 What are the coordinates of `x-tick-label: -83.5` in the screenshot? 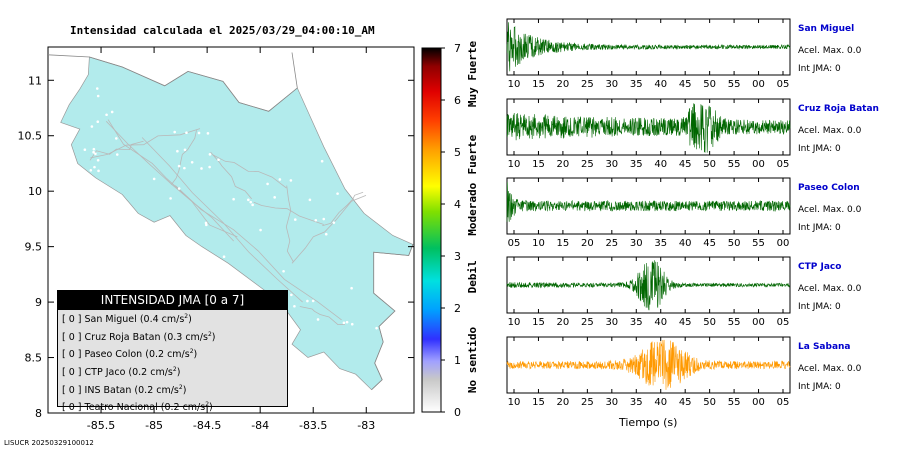 It's located at (313, 425).